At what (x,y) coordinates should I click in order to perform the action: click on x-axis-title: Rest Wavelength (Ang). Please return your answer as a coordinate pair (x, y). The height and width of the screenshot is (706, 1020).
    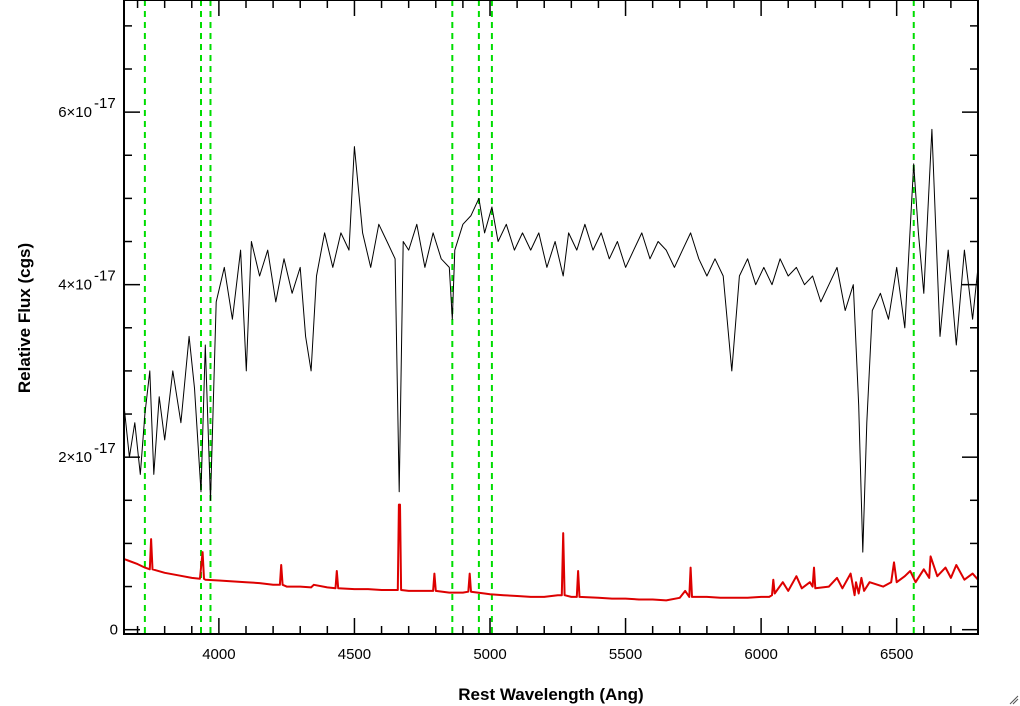
    Looking at the image, I should click on (550, 694).